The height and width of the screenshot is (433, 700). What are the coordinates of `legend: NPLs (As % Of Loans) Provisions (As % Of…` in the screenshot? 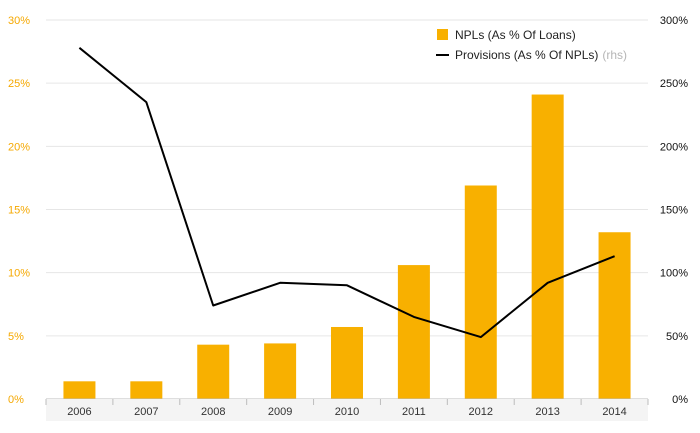 It's located at (531, 45).